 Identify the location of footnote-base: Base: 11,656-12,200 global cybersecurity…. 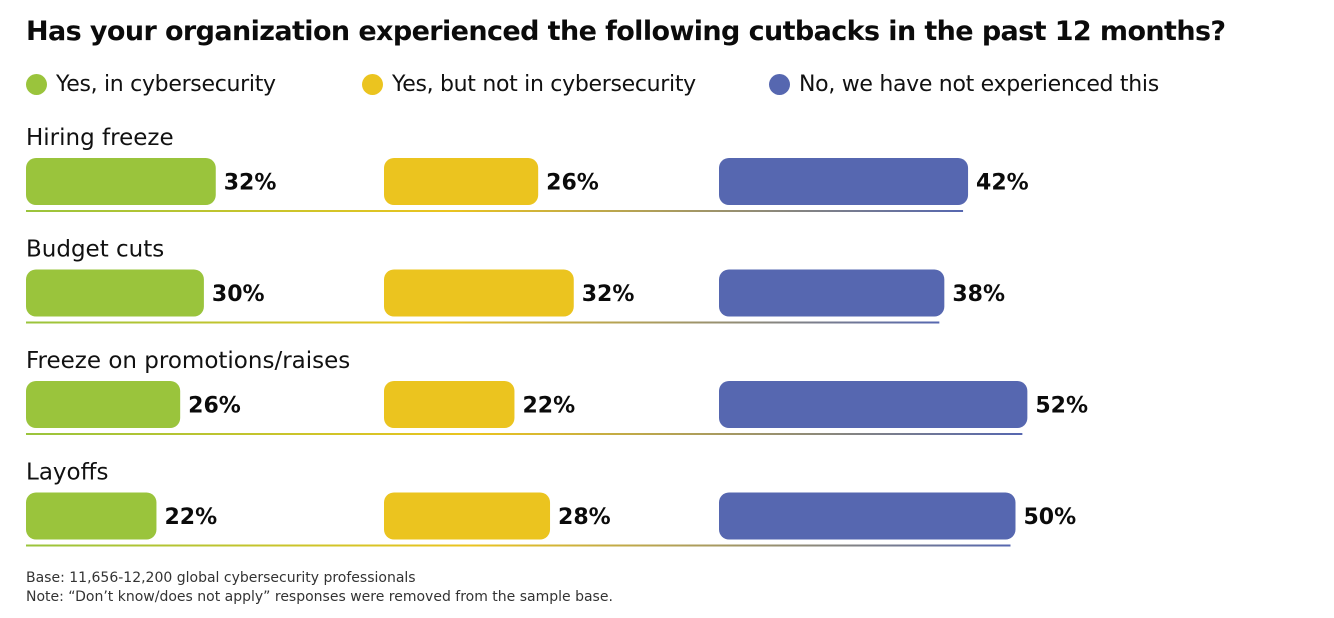
(221, 578).